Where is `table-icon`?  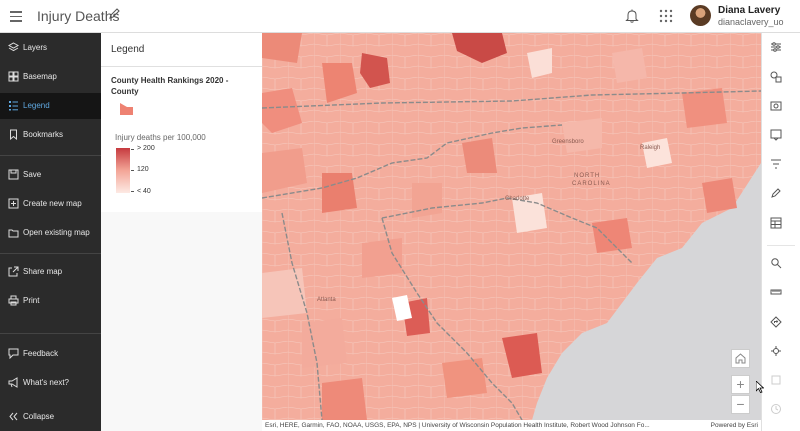
table-icon is located at coordinates (776, 223).